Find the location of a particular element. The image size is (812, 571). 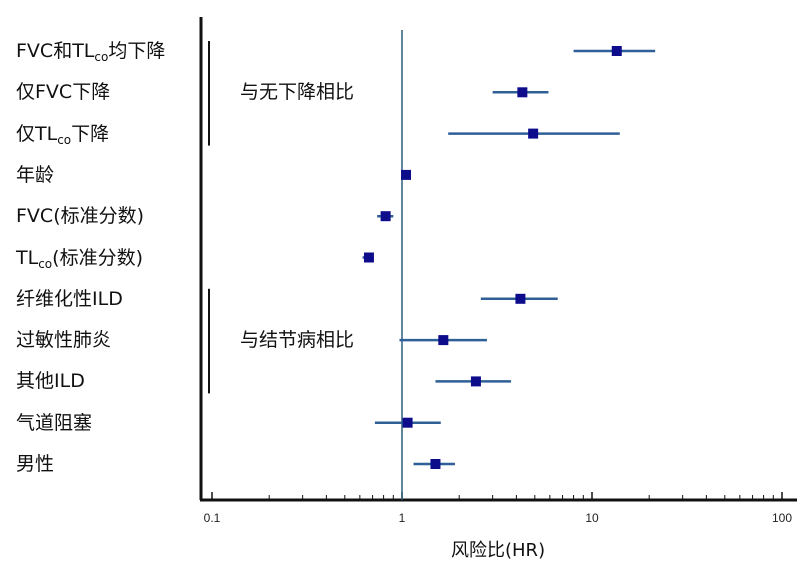

row-label: TLco(标准分数) is located at coordinates (79, 258).